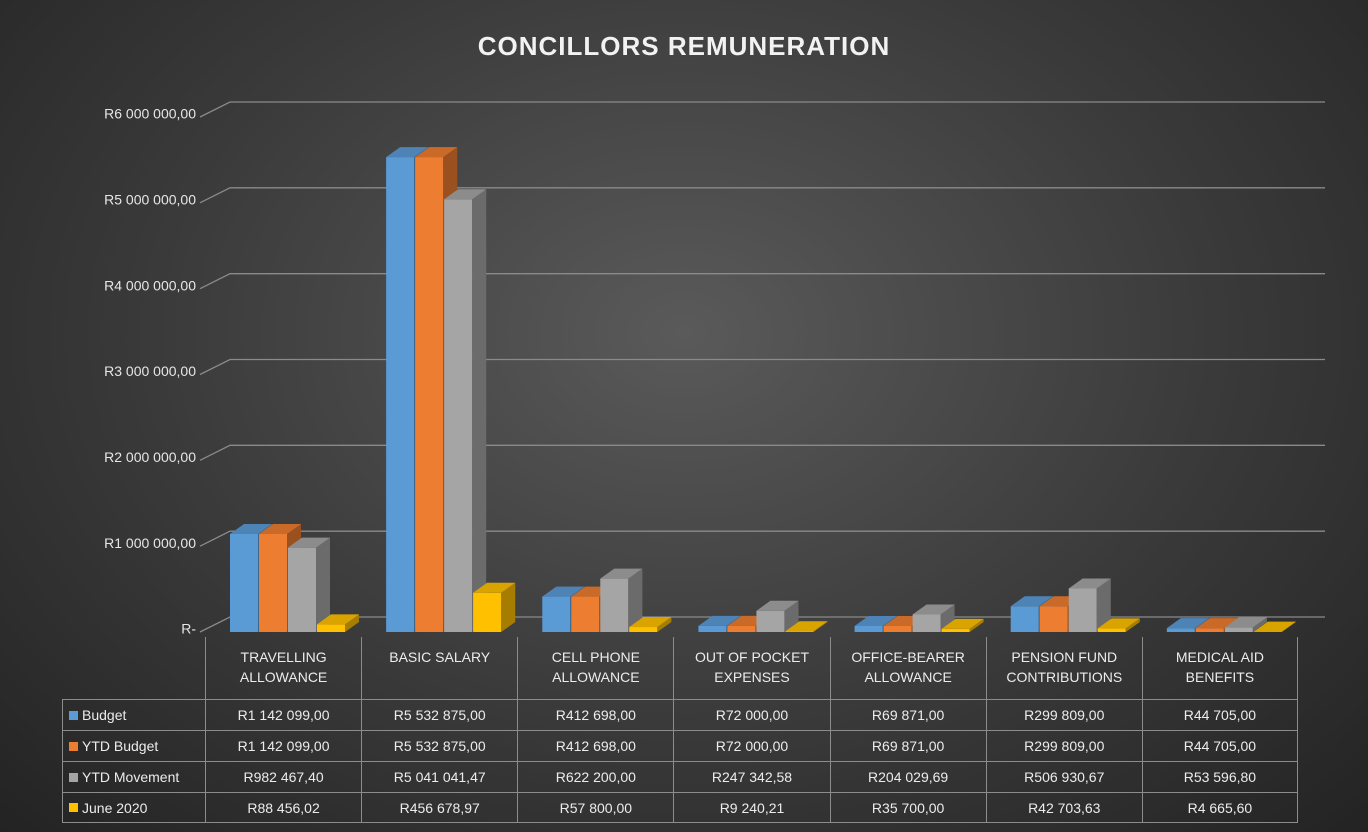 This screenshot has height=832, width=1368. What do you see at coordinates (439, 668) in the screenshot?
I see `category-label: BASIC SALARY` at bounding box center [439, 668].